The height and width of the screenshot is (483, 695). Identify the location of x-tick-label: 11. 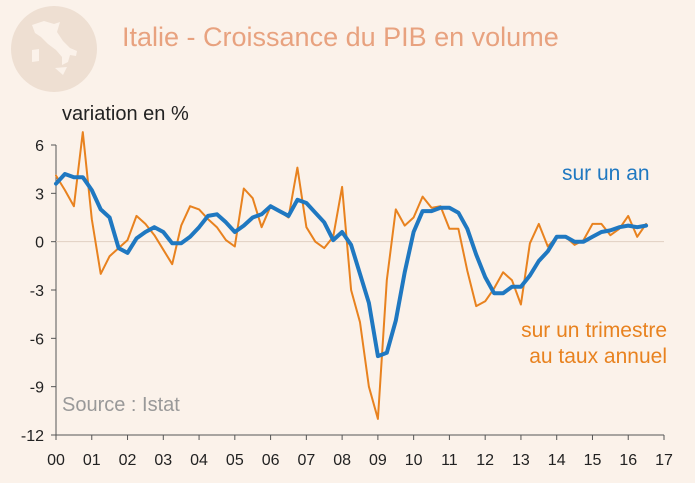
(449, 460).